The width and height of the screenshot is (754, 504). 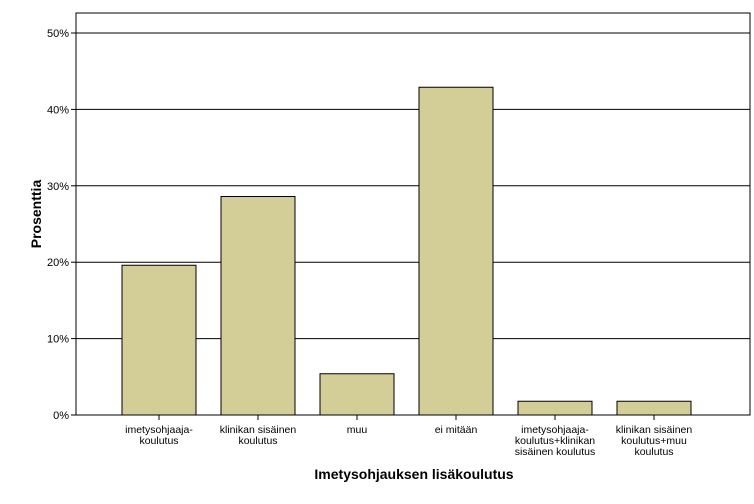 I want to click on x-axis-title: Imetysohjauksen lisäkoulutus, so click(x=413, y=474).